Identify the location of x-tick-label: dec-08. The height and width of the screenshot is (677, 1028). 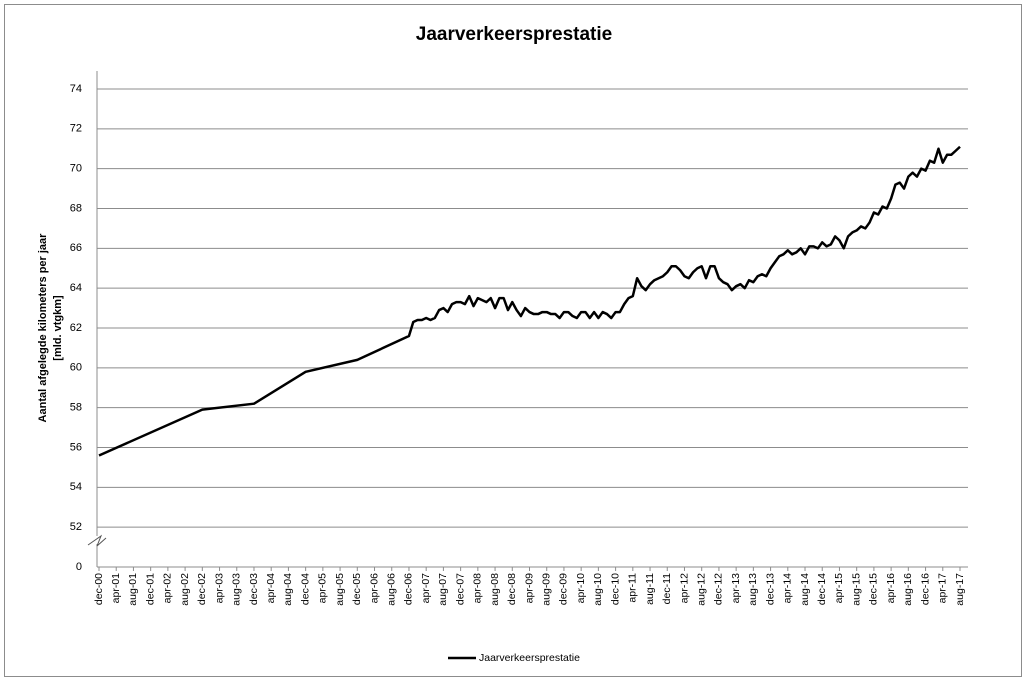
(512, 589).